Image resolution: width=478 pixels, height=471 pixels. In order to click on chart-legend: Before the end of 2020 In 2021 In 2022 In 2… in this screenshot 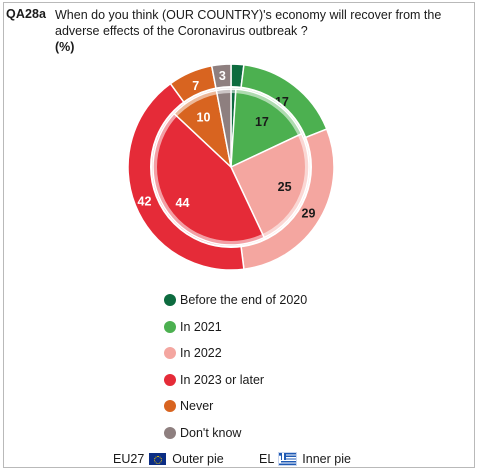, I will do `click(235, 366)`.